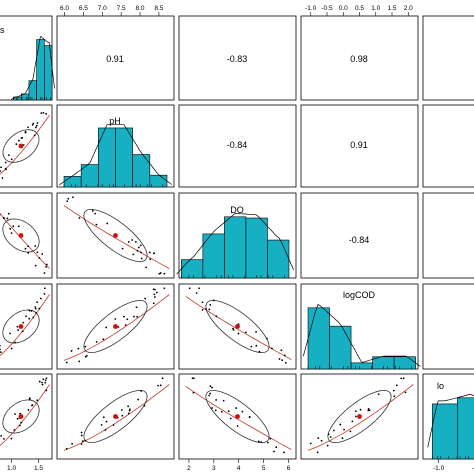 The width and height of the screenshot is (474, 474). Describe the element at coordinates (121, 8) in the screenshot. I see `ph-axis-tick-label: 7.5` at that location.